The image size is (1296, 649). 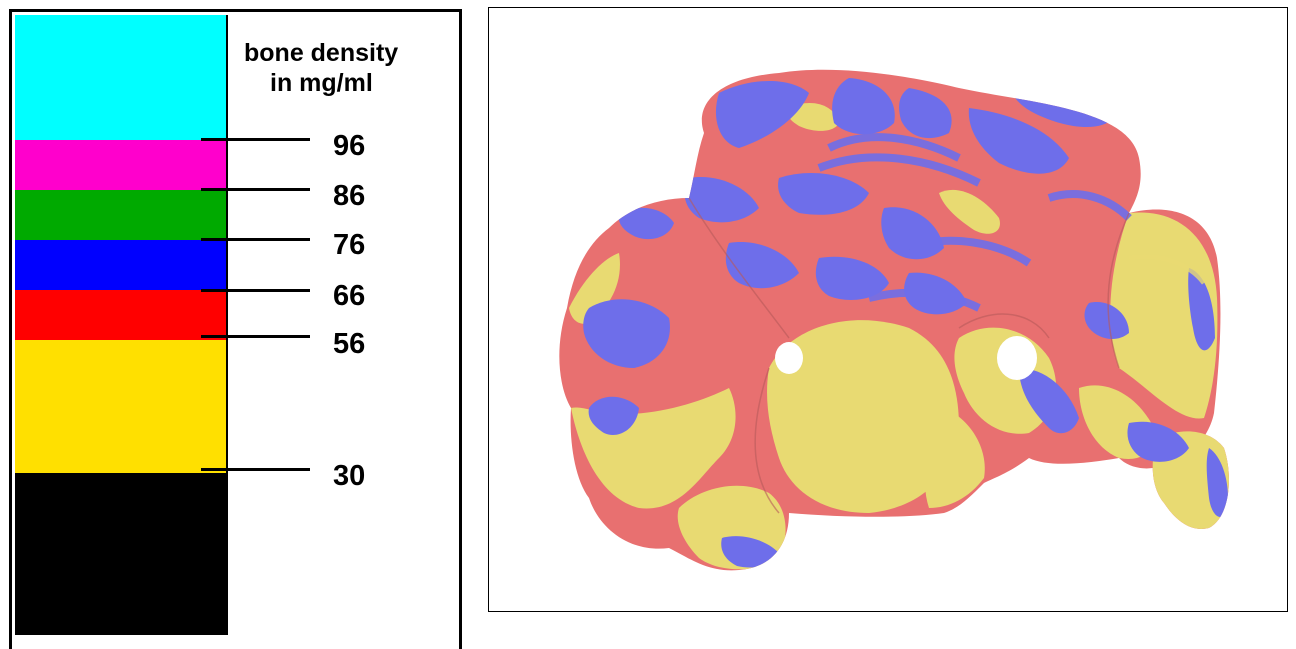 What do you see at coordinates (349, 146) in the screenshot?
I see `threshold-label-96: 96` at bounding box center [349, 146].